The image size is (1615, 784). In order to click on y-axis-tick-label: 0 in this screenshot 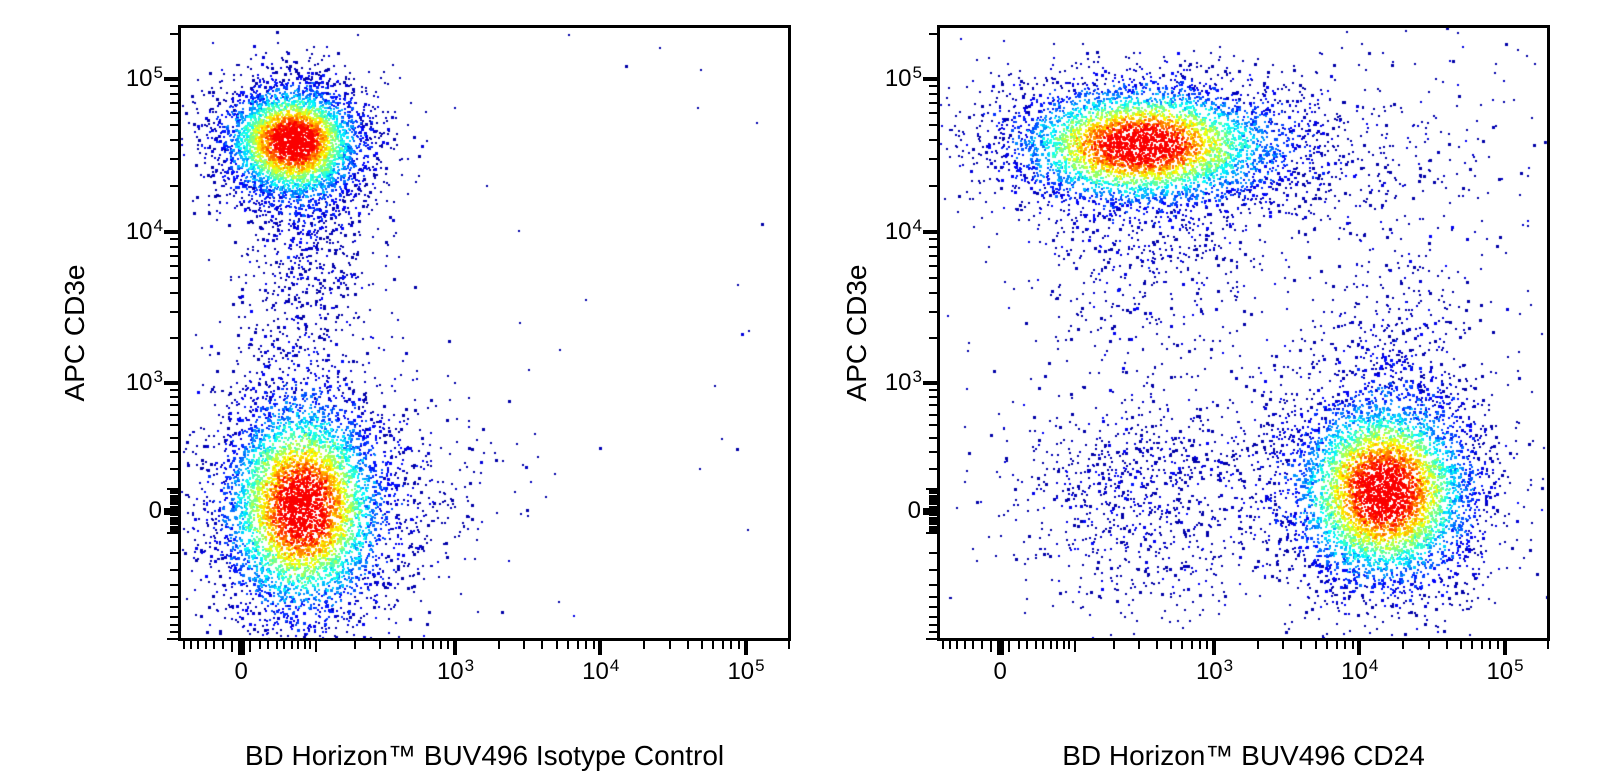, I will do `click(914, 511)`.